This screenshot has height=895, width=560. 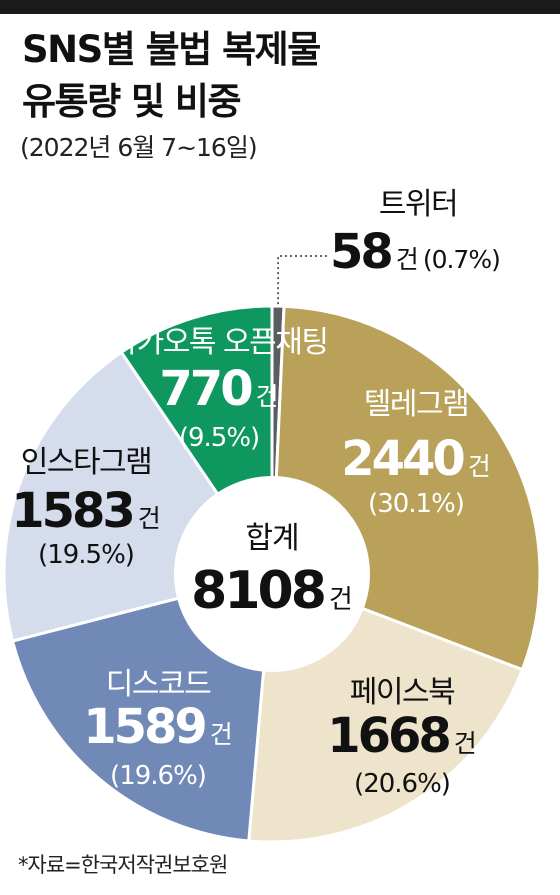 I want to click on slice-percent-4: (19.5%), so click(x=86, y=555).